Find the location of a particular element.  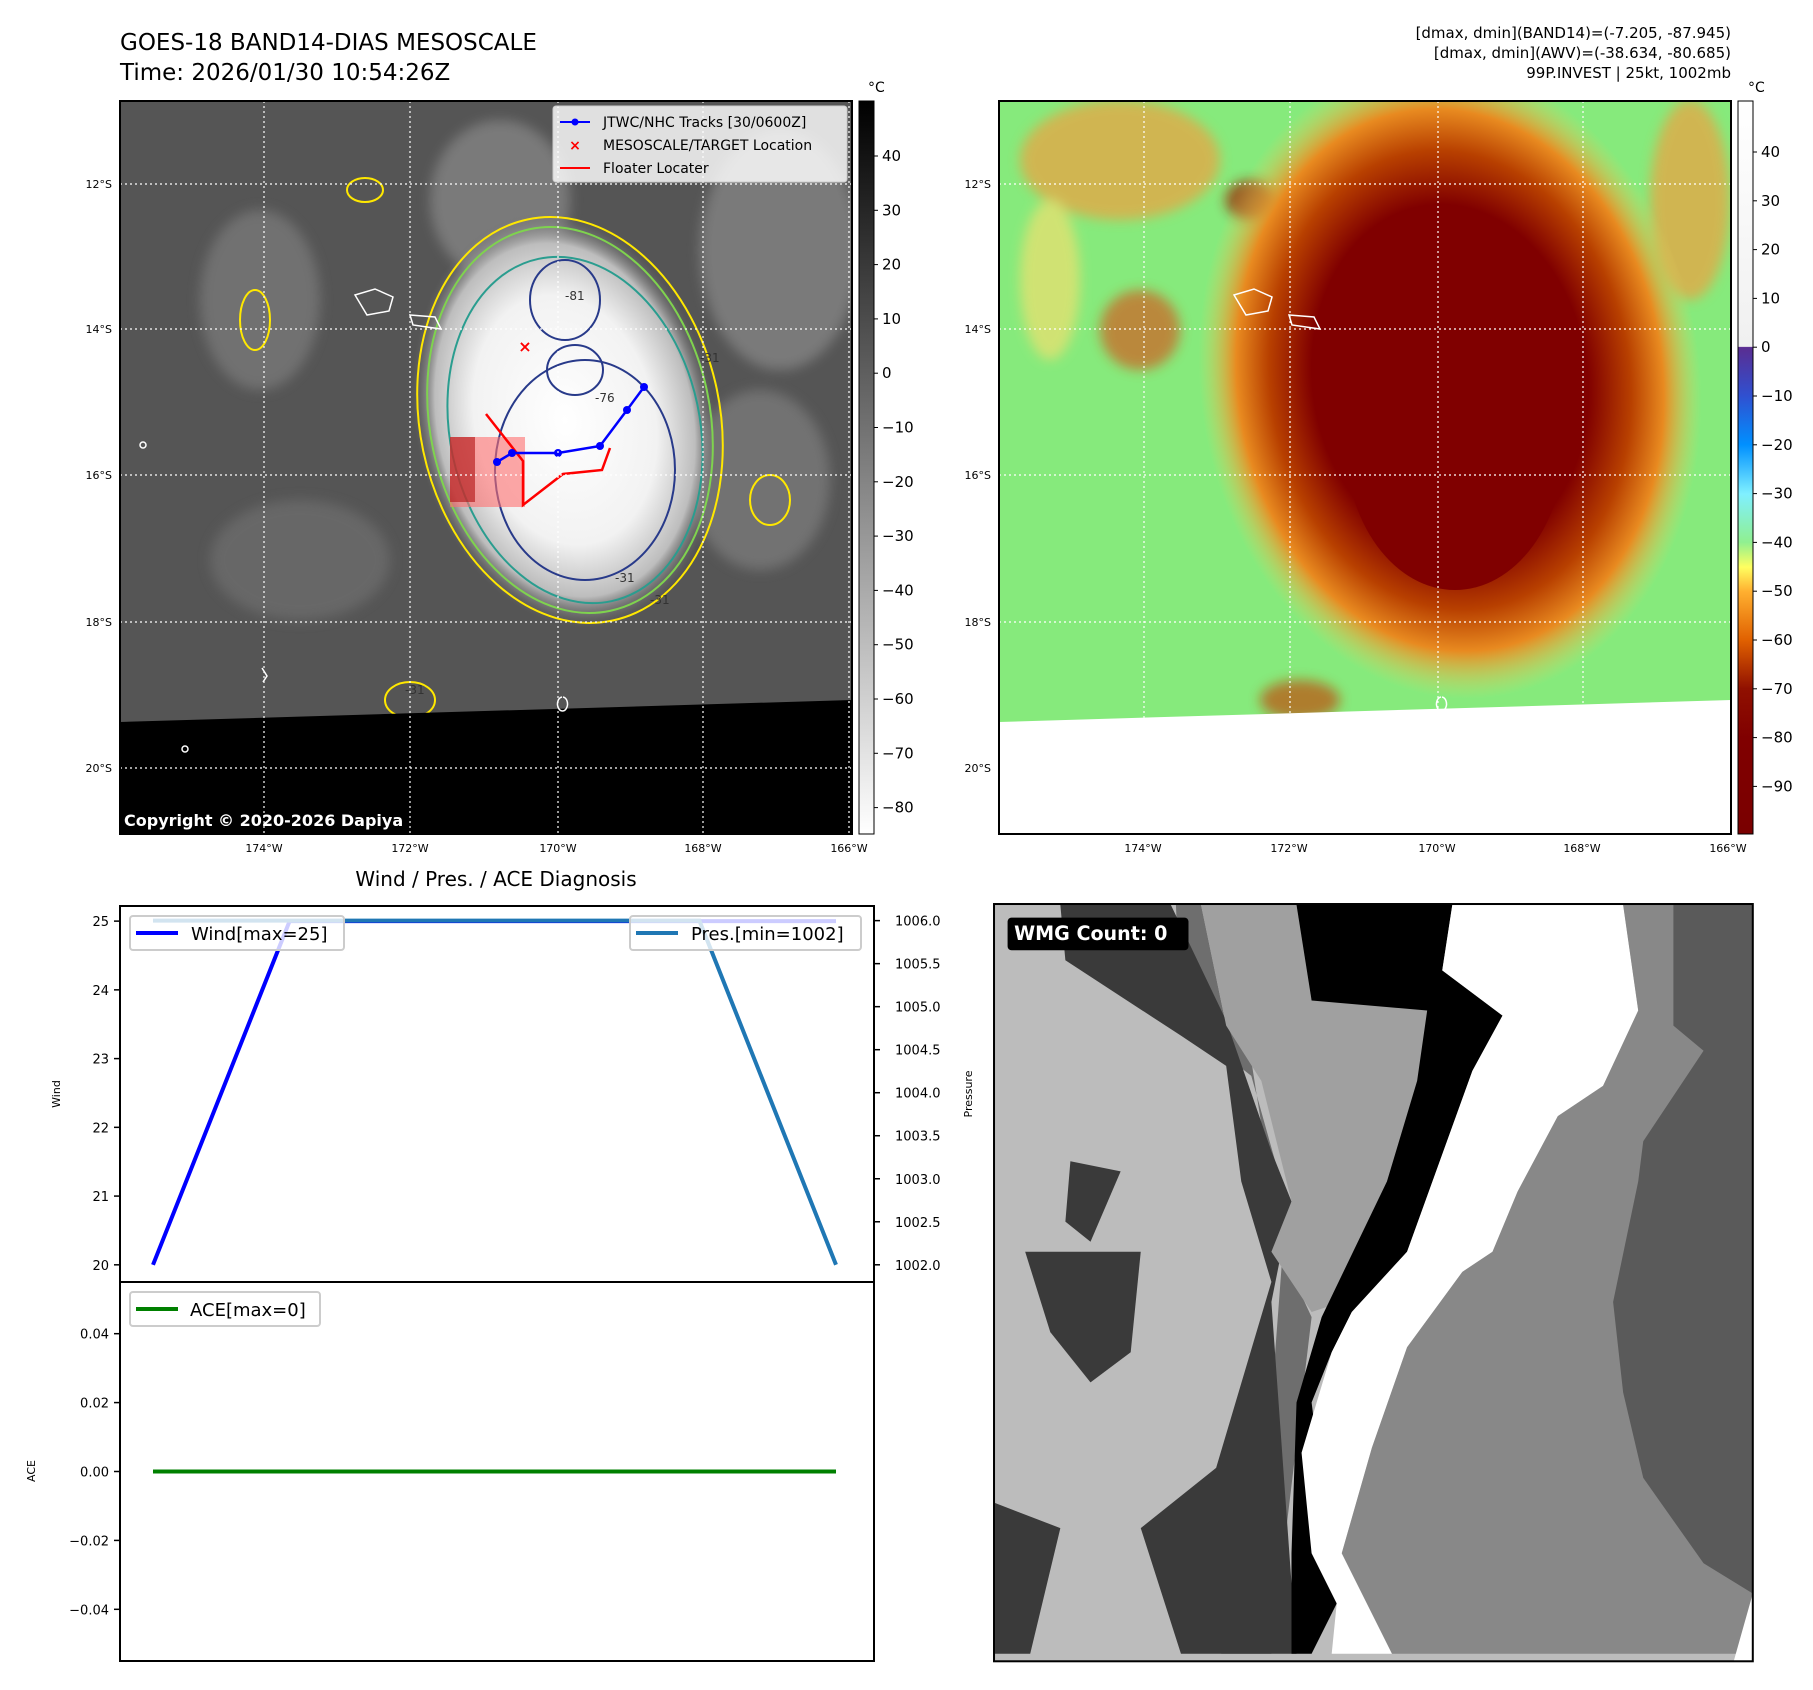

storm-cloud-shield is located at coordinates (565, 420).